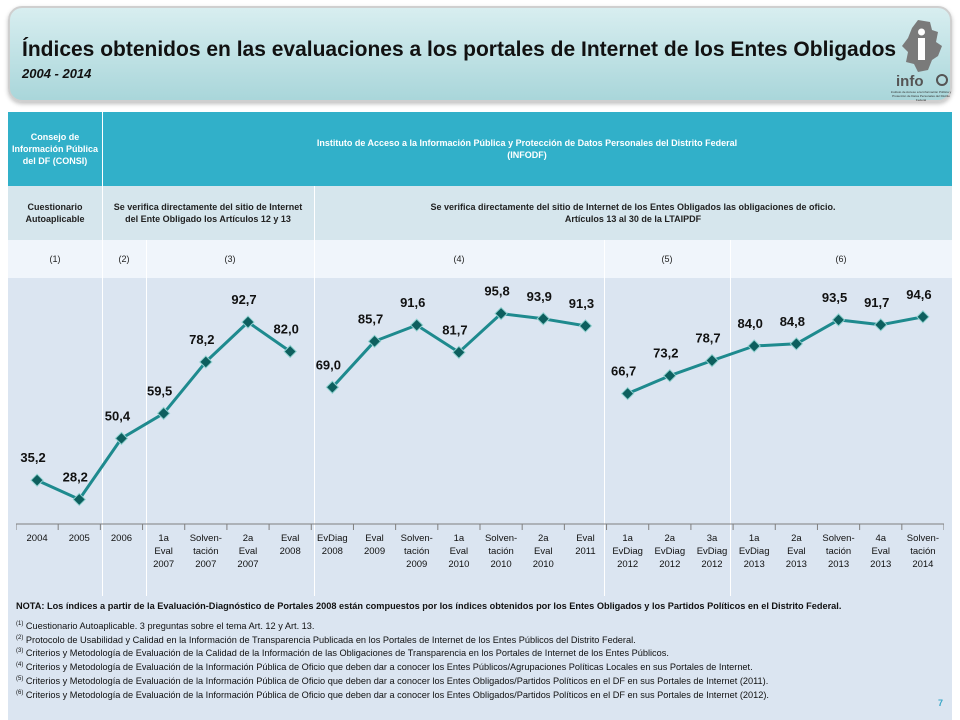 The height and width of the screenshot is (720, 960). I want to click on data-label: 35,2, so click(32, 457).